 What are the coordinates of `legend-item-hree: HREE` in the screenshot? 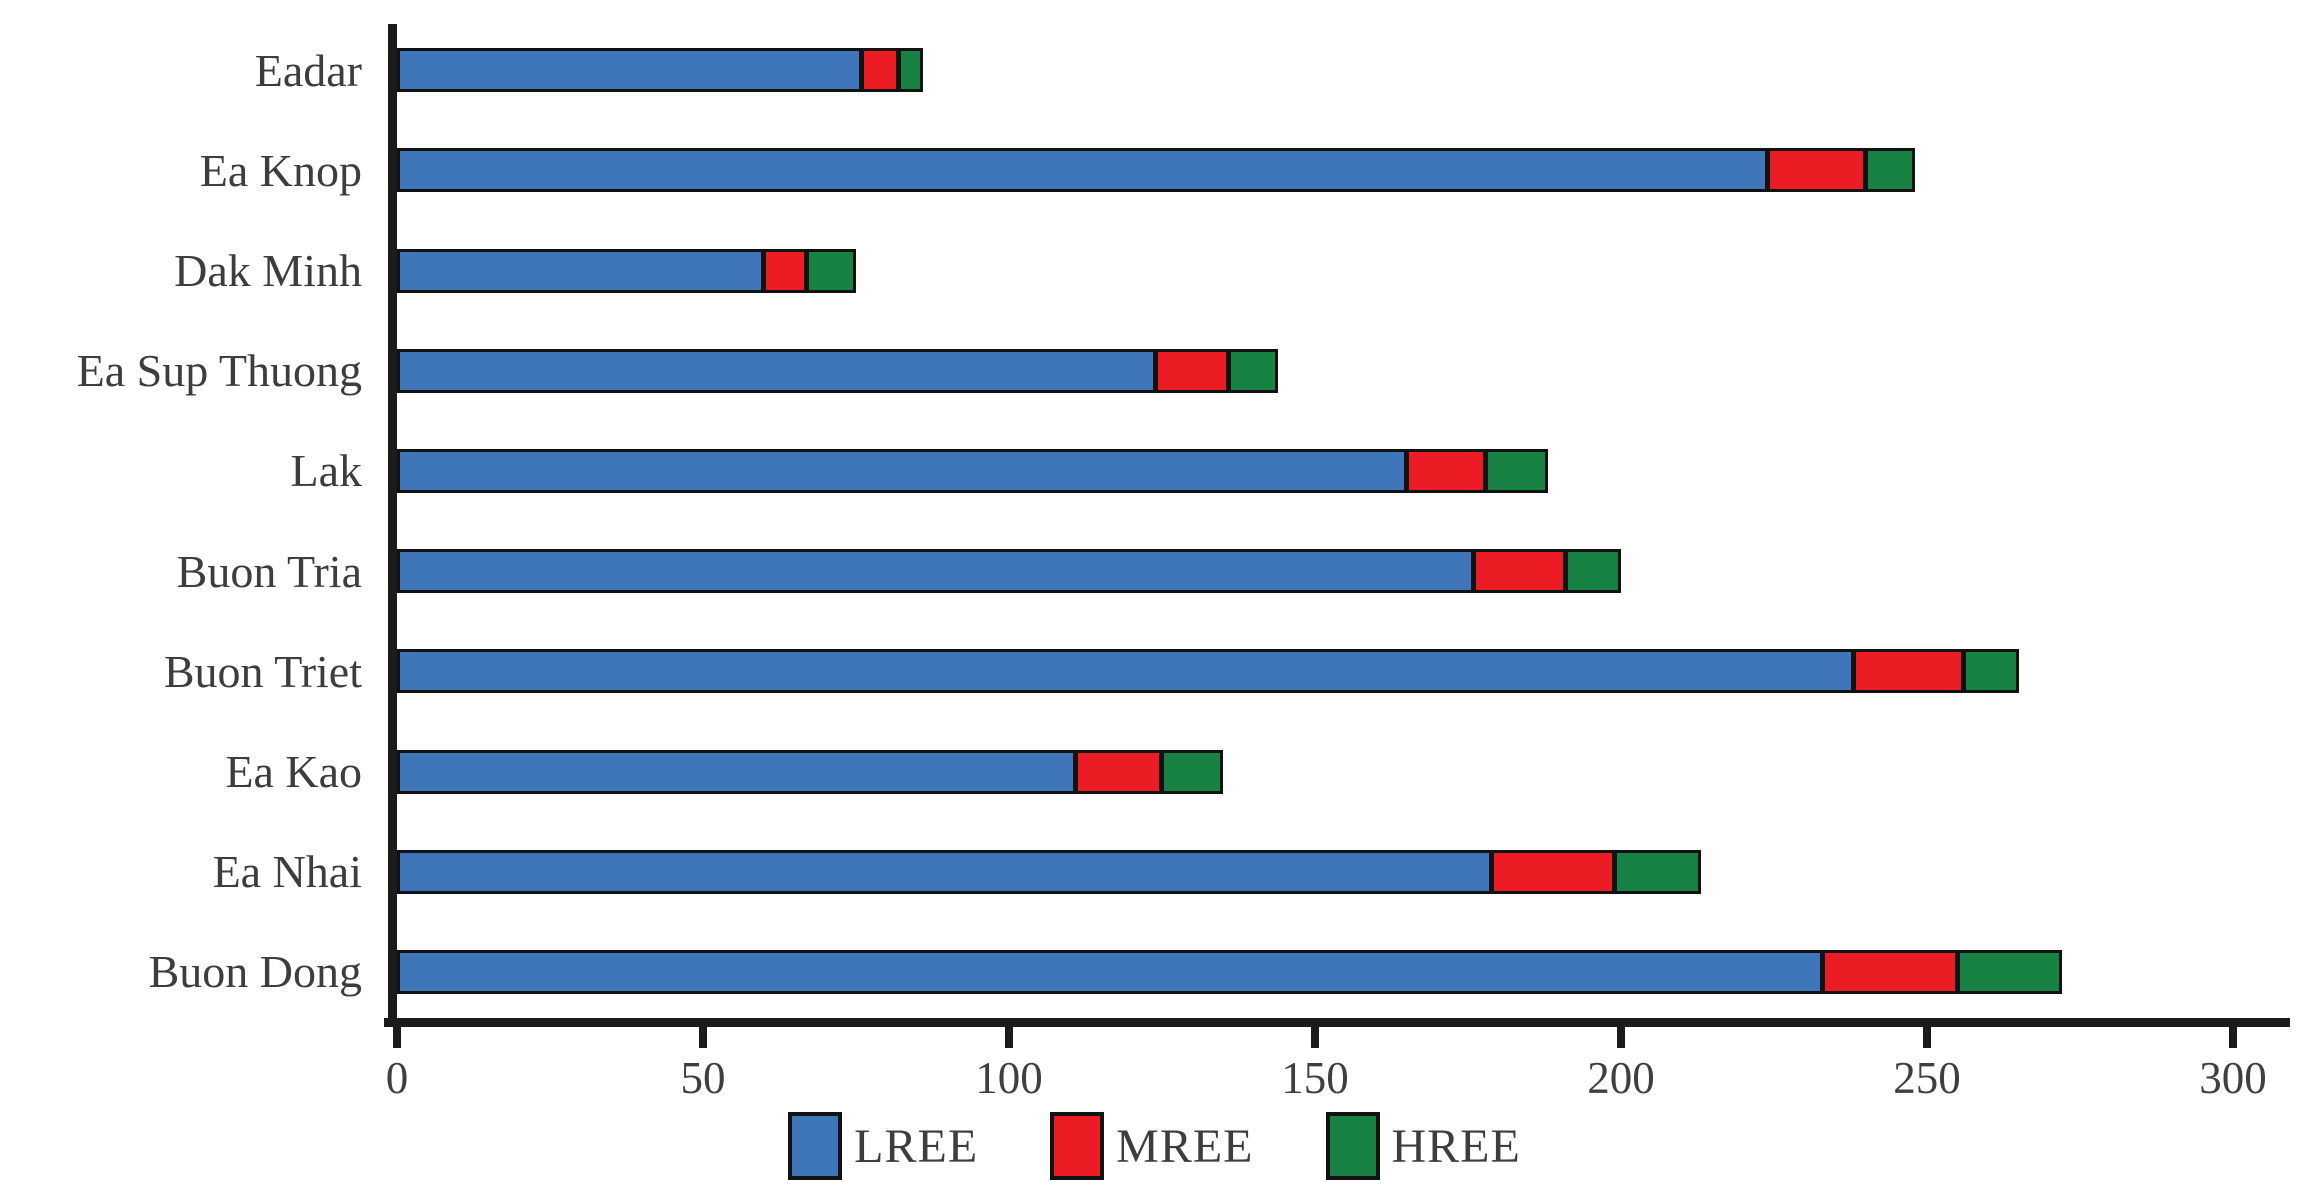 It's located at (1423, 1146).